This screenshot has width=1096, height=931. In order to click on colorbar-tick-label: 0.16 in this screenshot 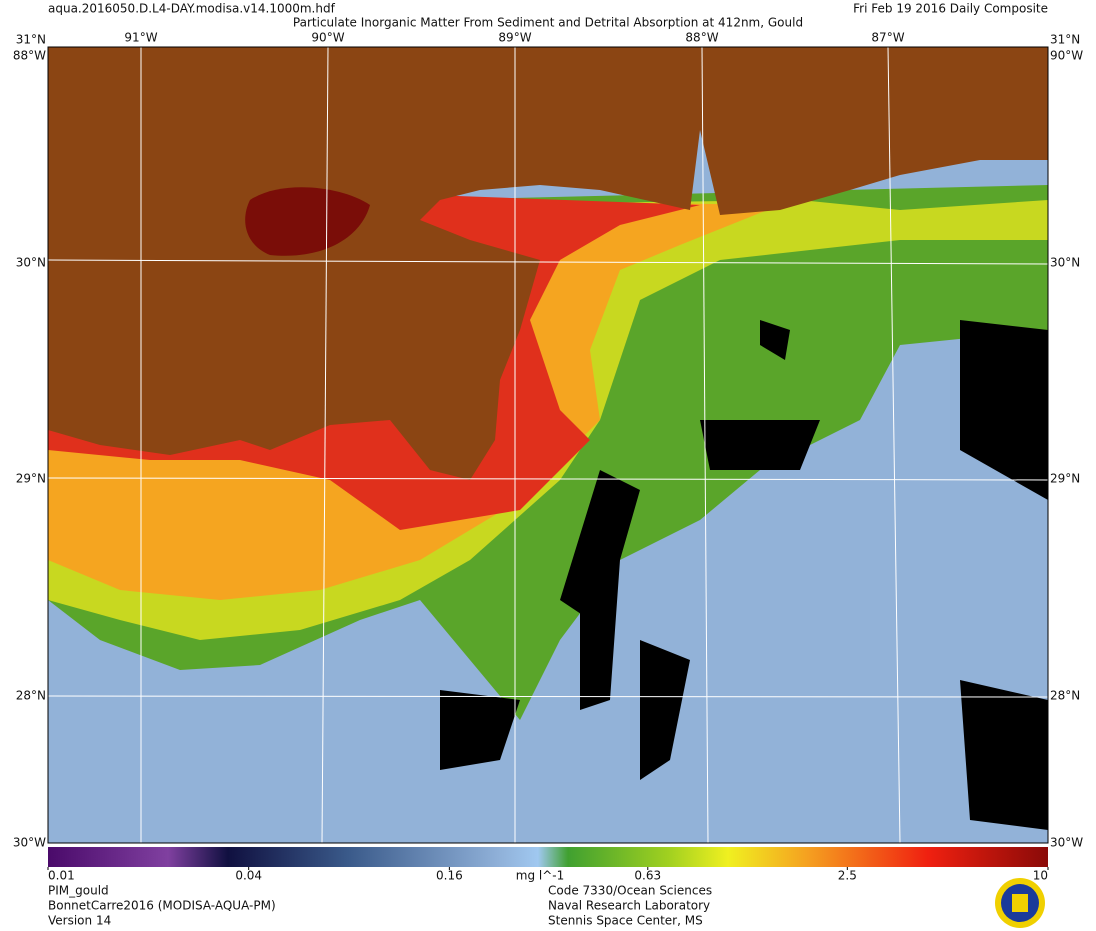, I will do `click(449, 876)`.